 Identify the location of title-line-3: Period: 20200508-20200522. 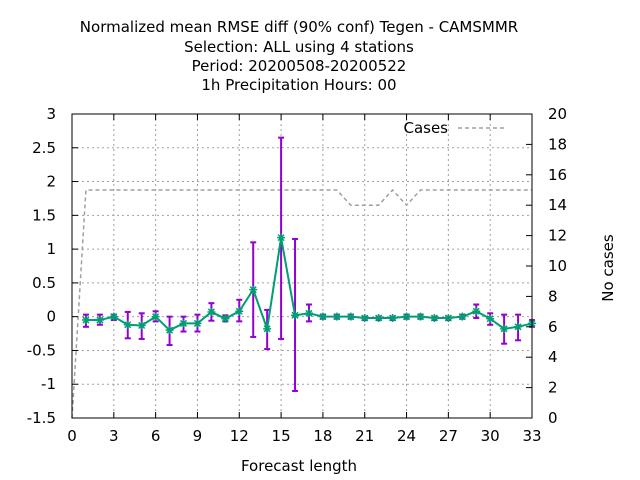
(299, 66).